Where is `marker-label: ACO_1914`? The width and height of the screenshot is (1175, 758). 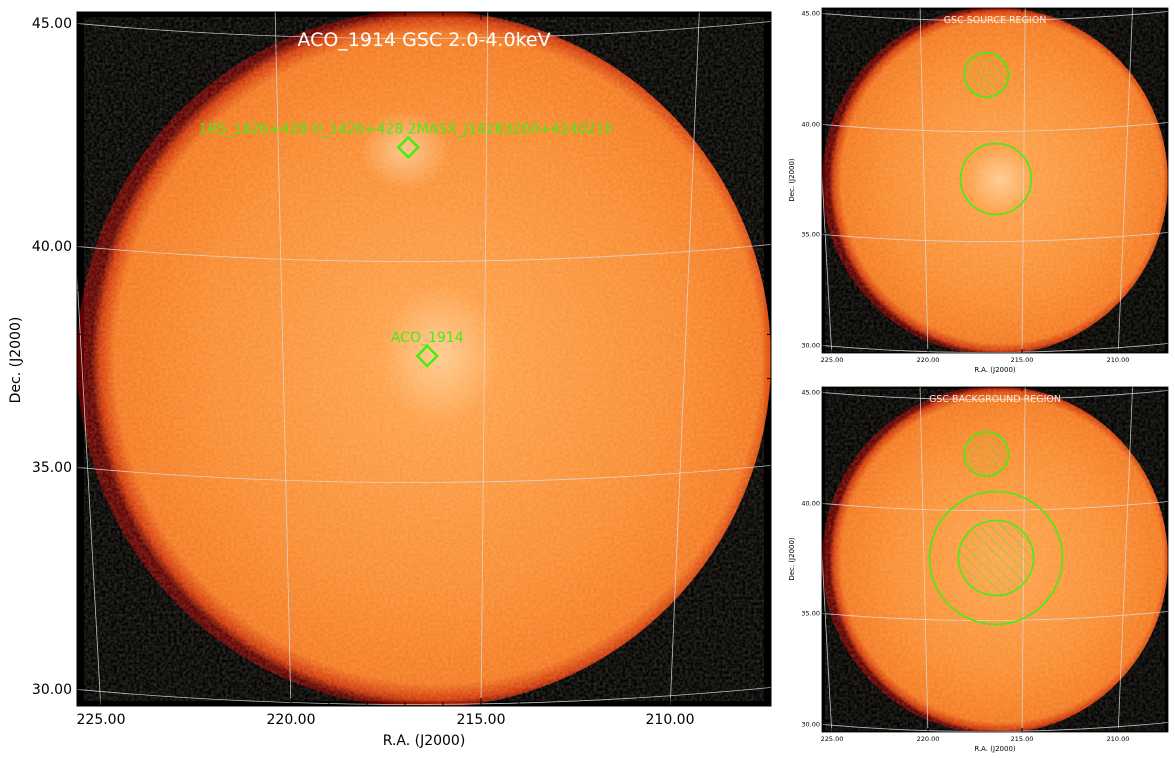
marker-label: ACO_1914 is located at coordinates (427, 338).